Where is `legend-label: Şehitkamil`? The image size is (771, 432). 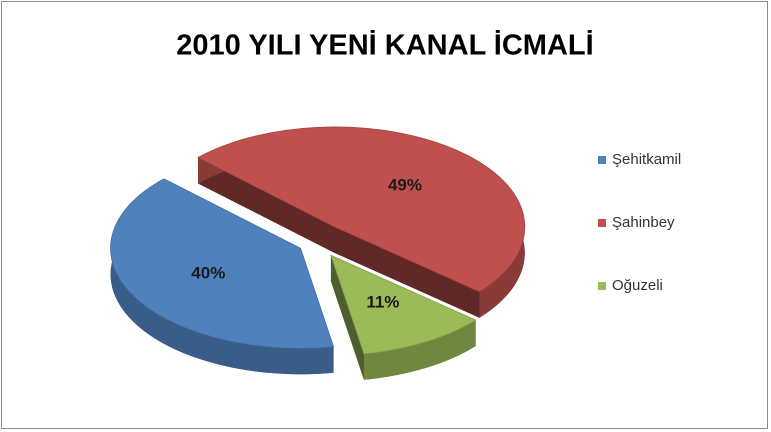
legend-label: Şehitkamil is located at coordinates (646, 159).